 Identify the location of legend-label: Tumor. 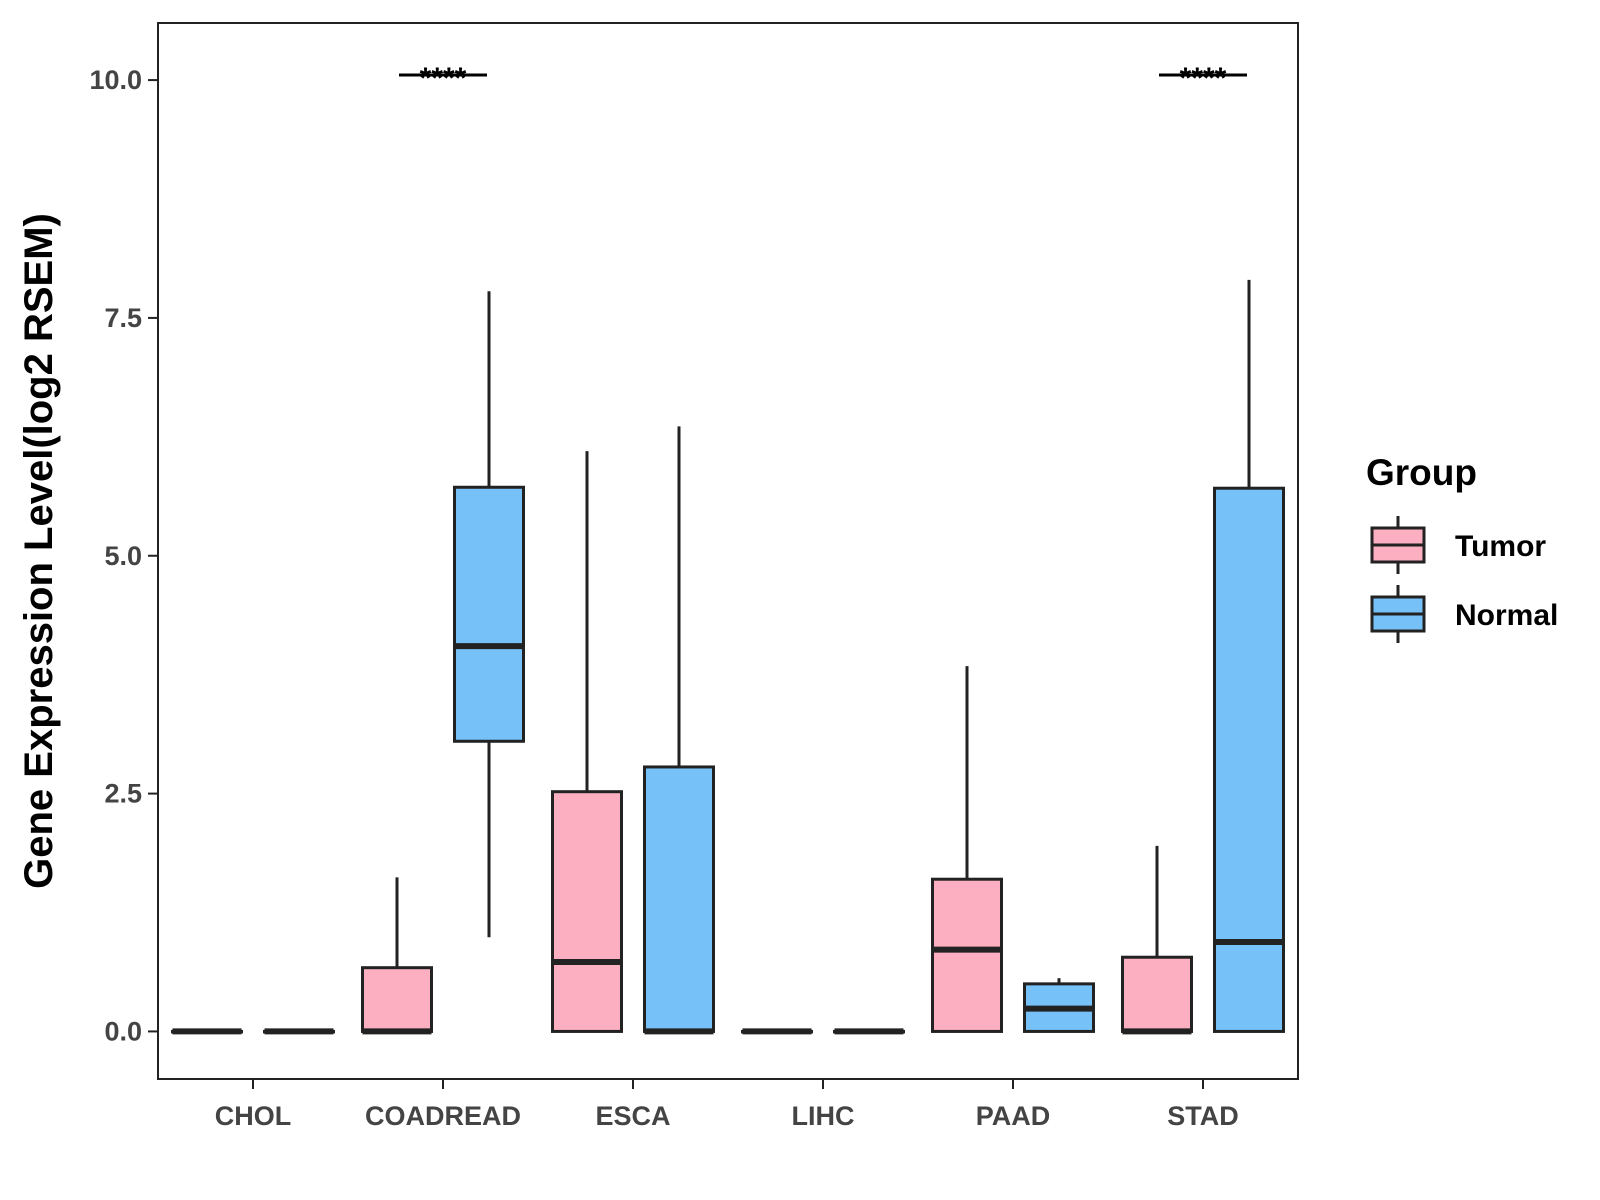
(1500, 546).